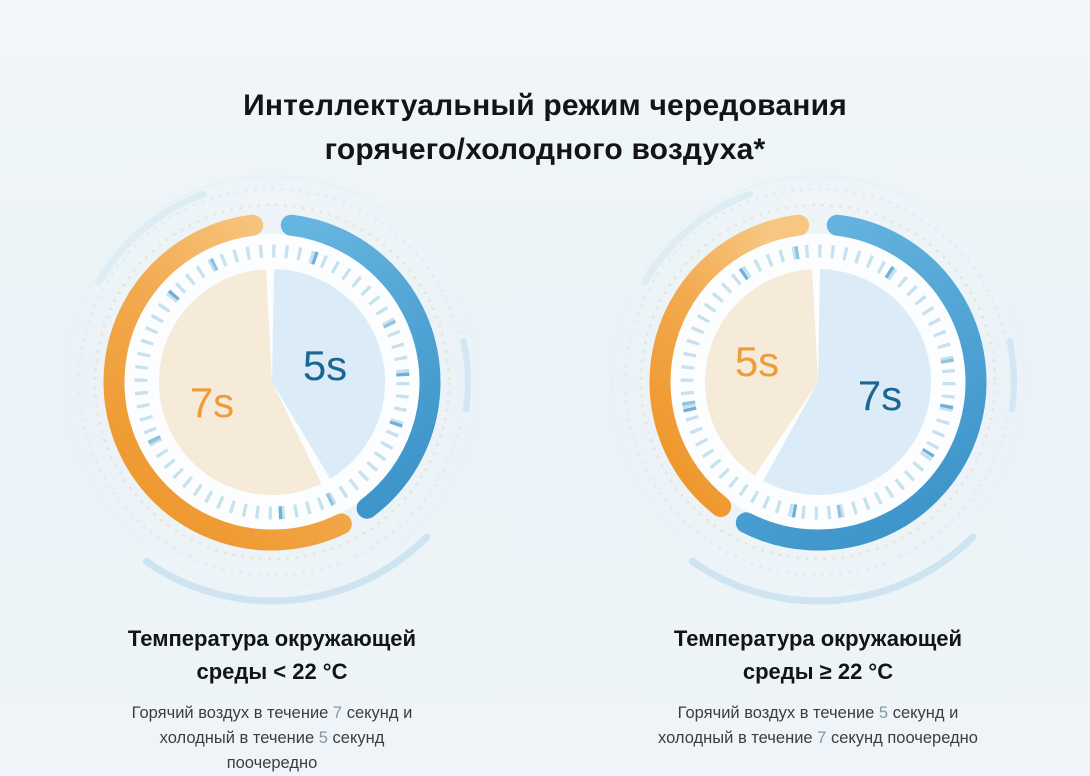 Image resolution: width=1090 pixels, height=776 pixels. Describe the element at coordinates (822, 738) in the screenshot. I see `cold-duration-value: 7` at that location.